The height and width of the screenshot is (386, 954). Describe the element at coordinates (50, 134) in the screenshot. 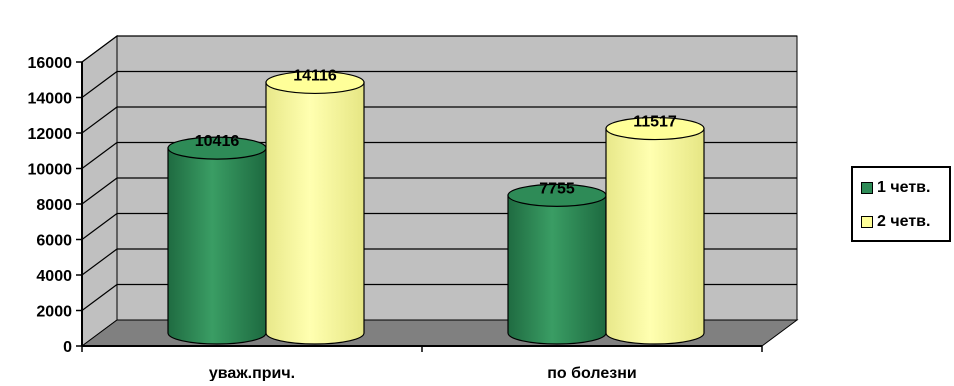

I see `y-tick-label: 12000` at that location.